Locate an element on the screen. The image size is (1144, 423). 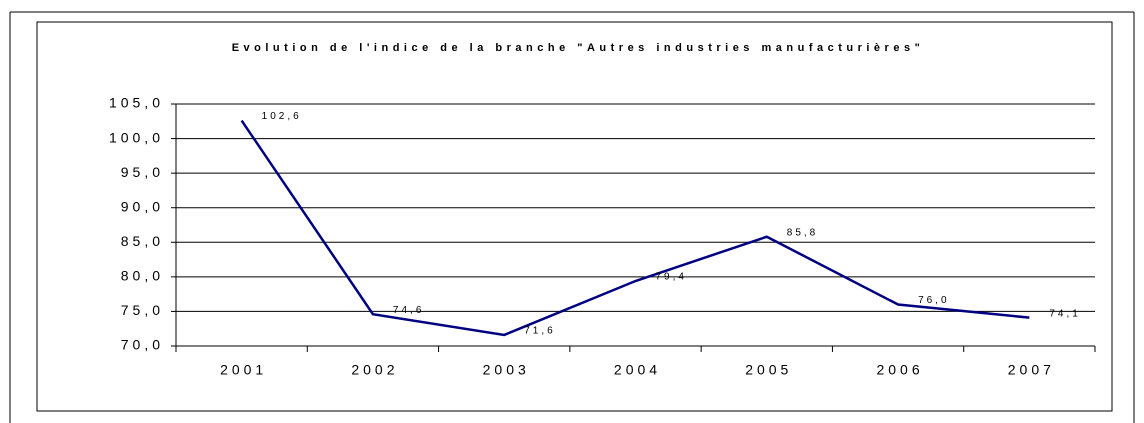
x-tick-label: 2007 is located at coordinates (1031, 370).